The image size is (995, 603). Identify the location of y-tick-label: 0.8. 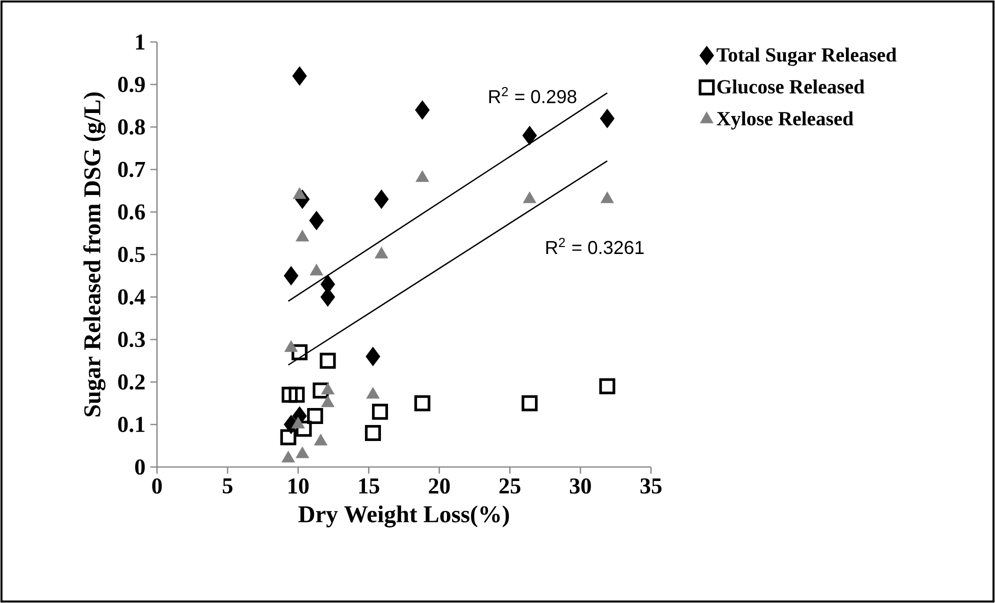
(131, 127).